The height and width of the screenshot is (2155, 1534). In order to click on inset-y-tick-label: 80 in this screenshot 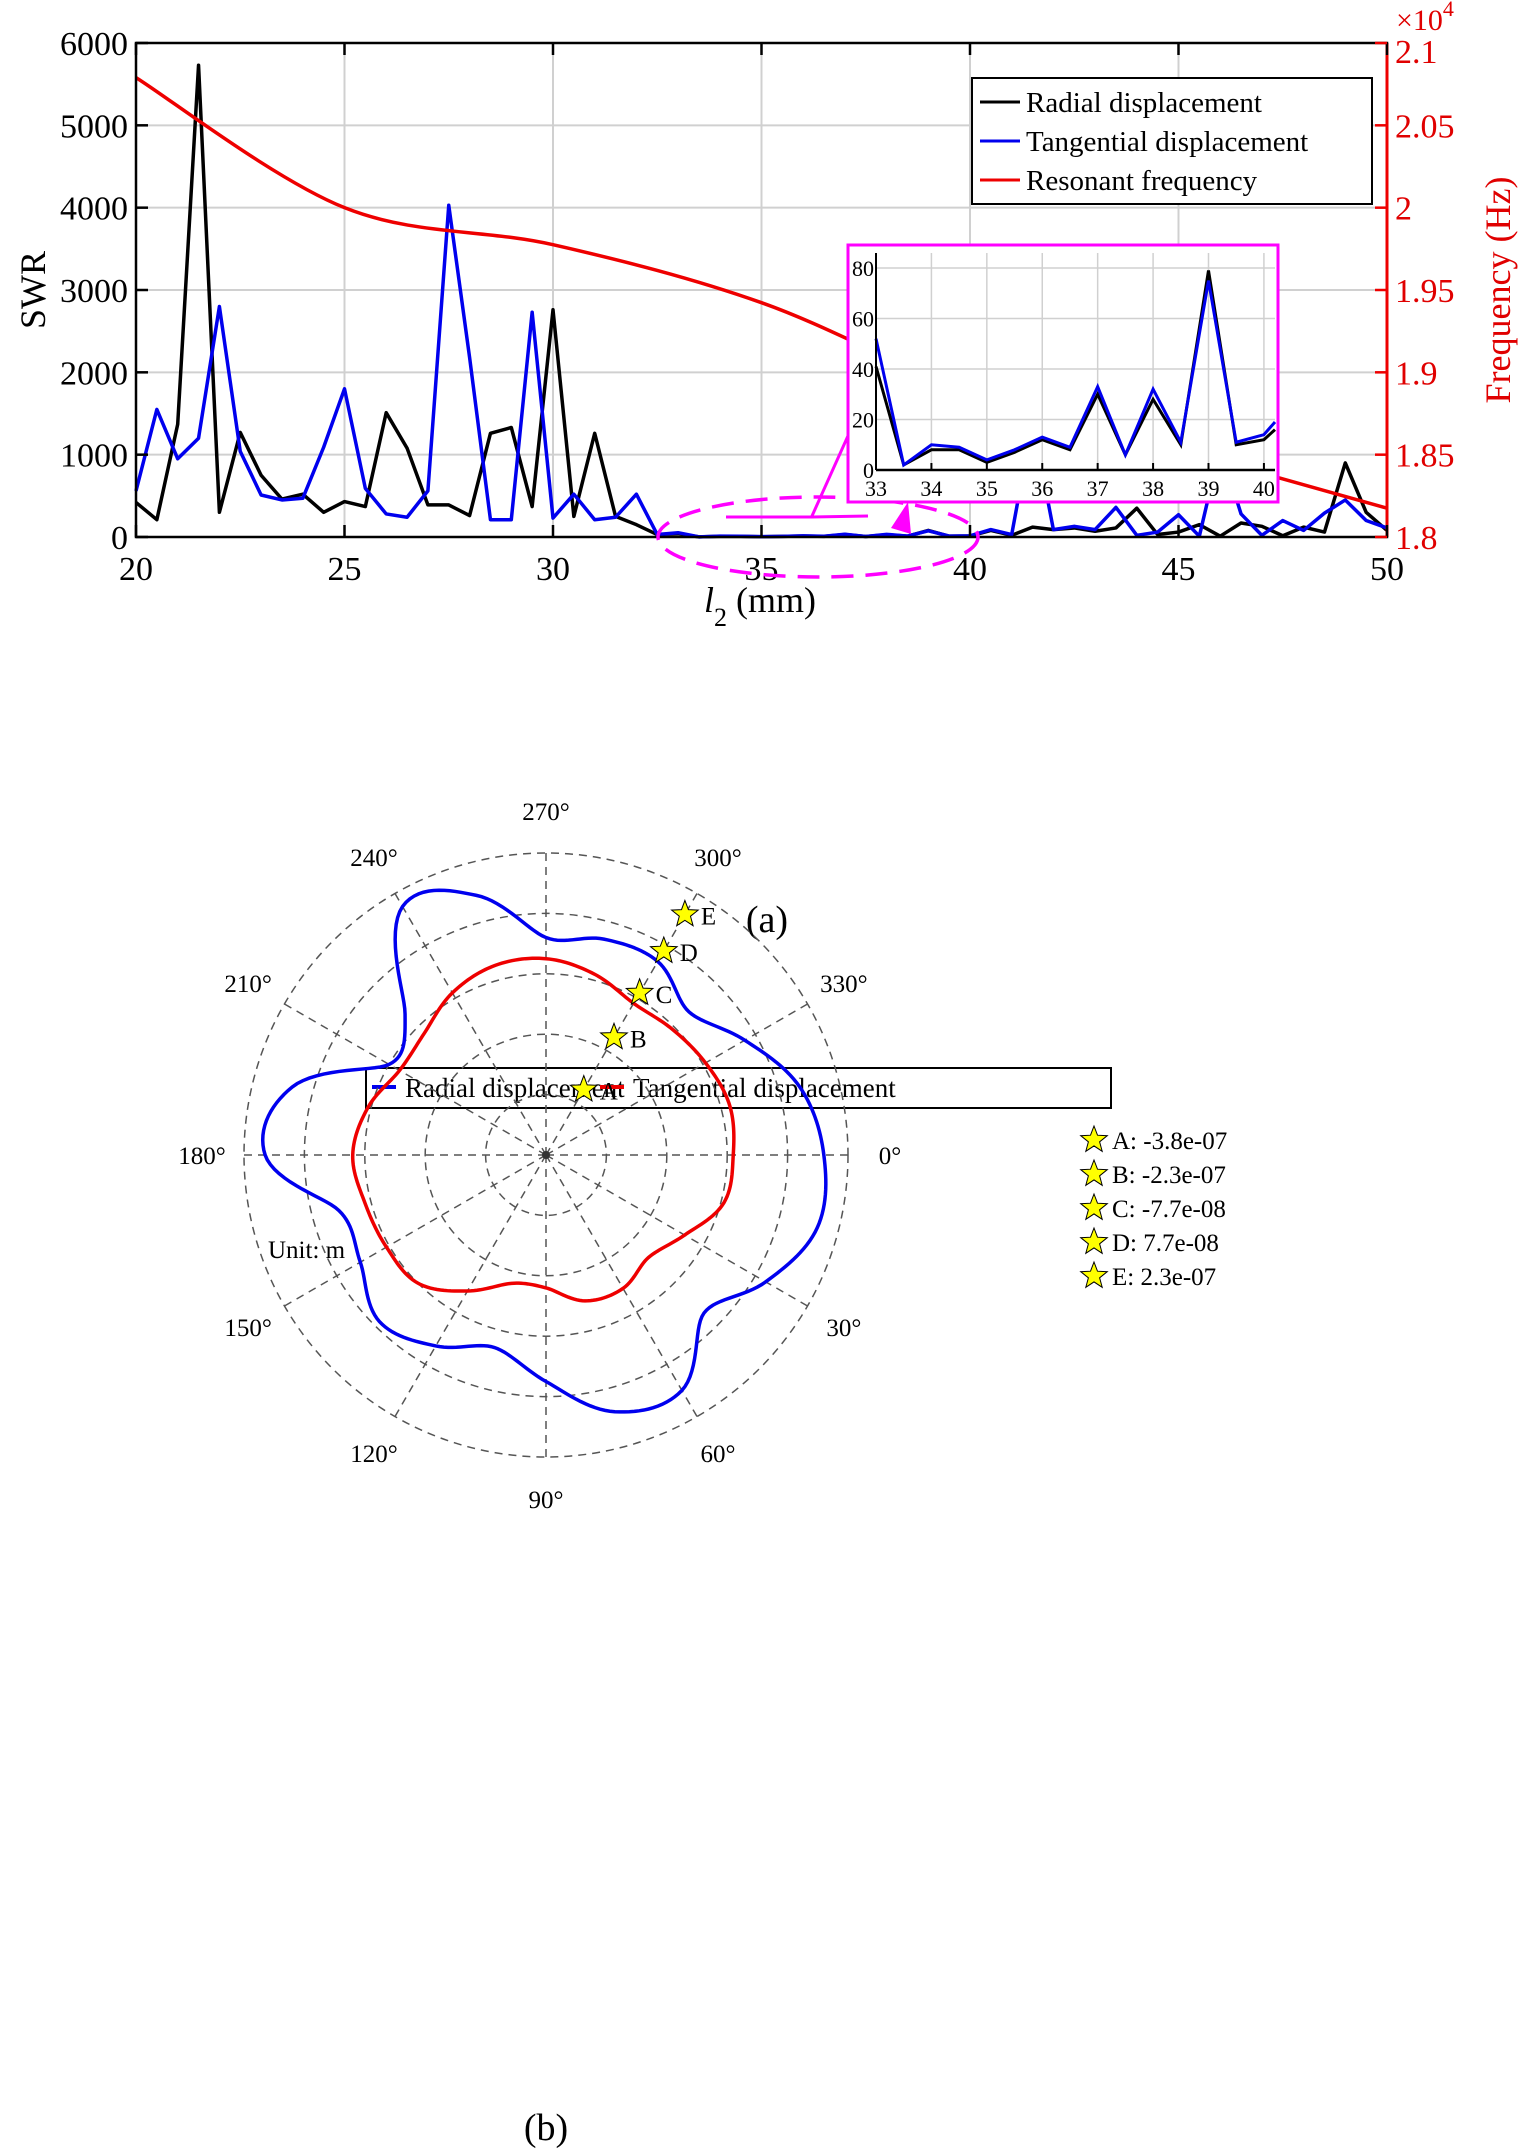, I will do `click(863, 268)`.